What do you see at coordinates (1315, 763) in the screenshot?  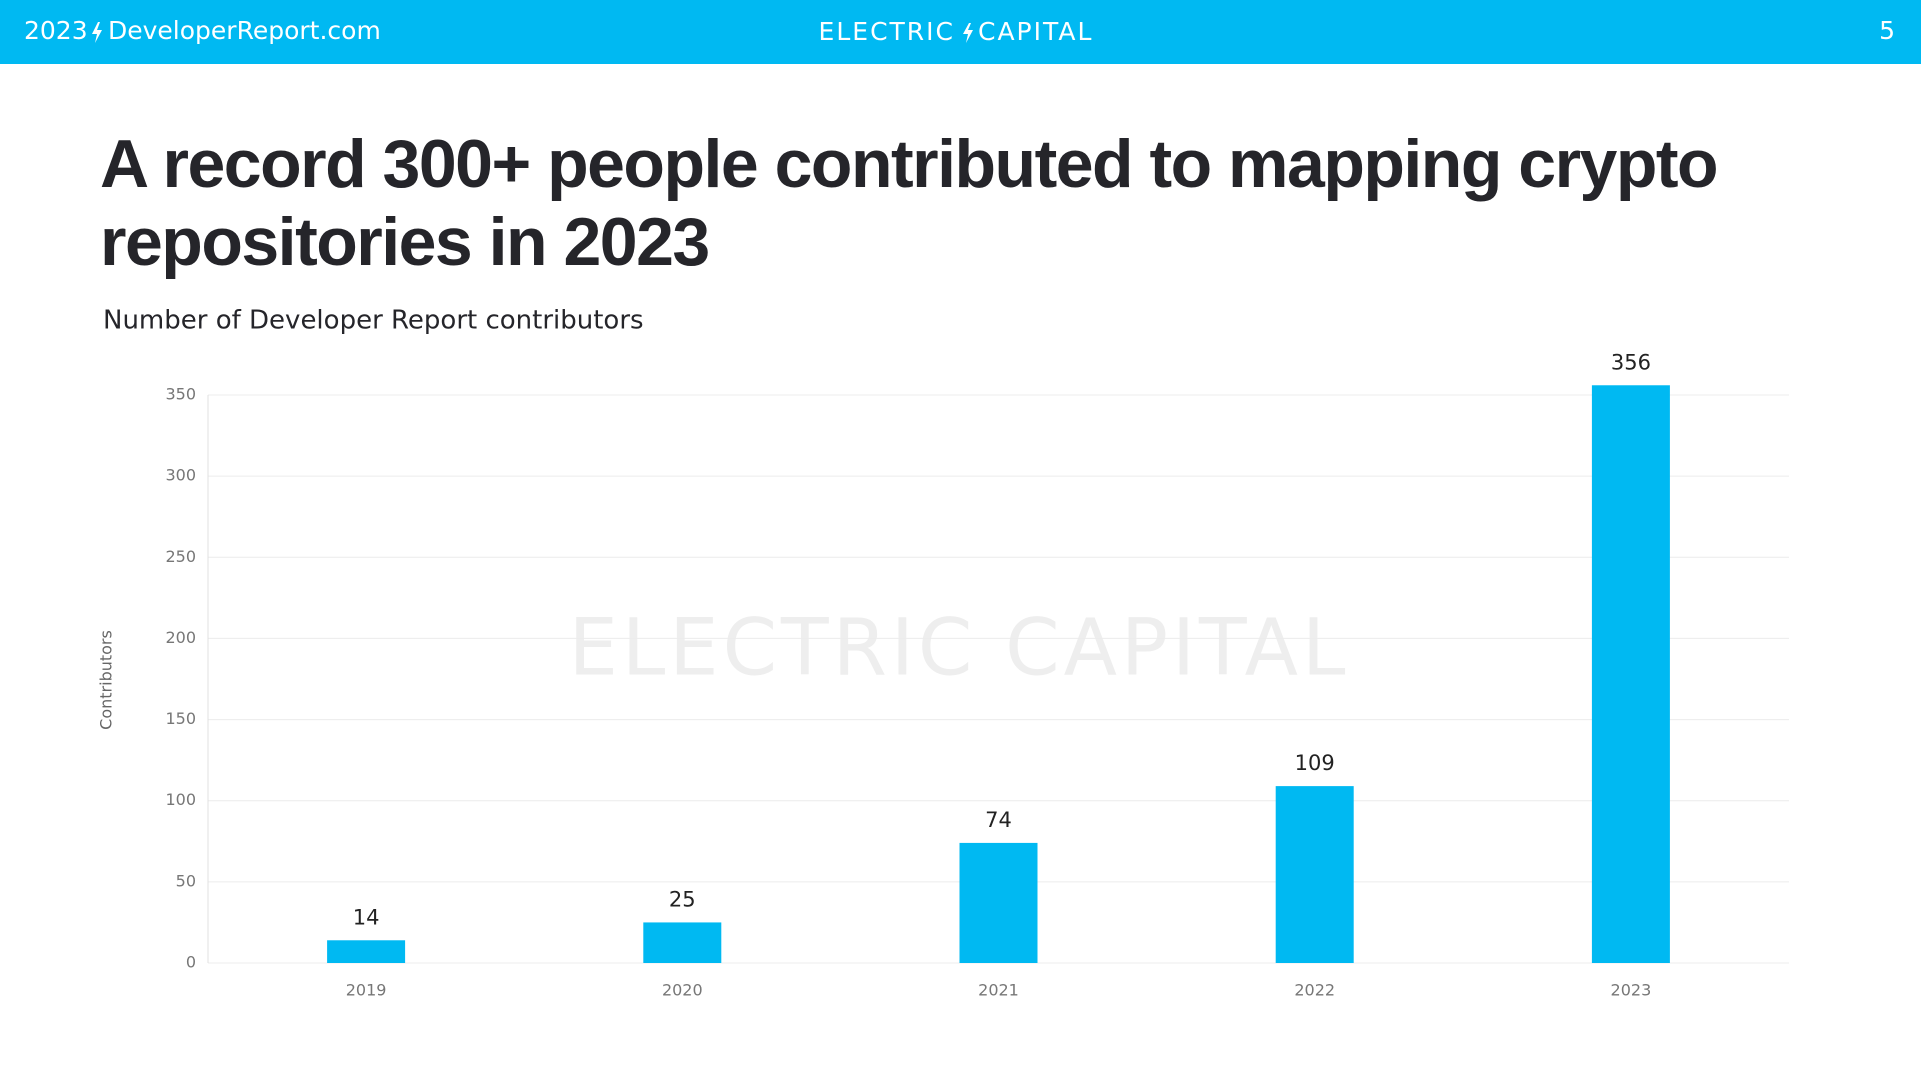 I see `value-label: 109` at bounding box center [1315, 763].